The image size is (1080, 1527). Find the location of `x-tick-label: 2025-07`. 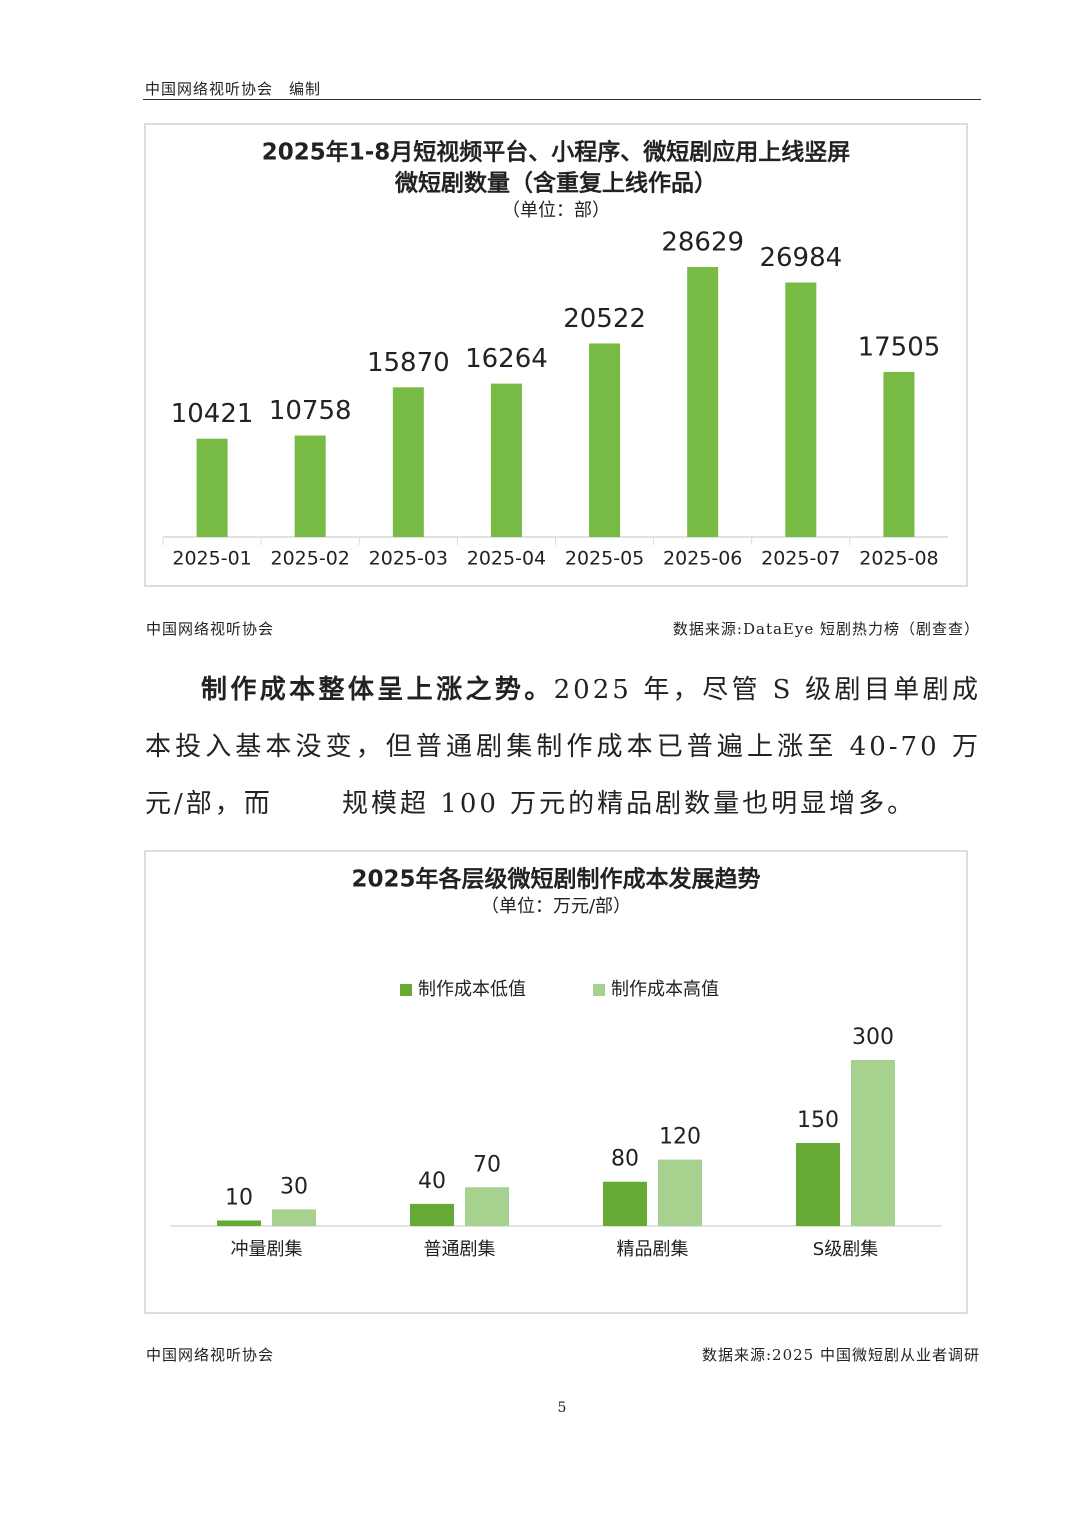

x-tick-label: 2025-07 is located at coordinates (800, 559).